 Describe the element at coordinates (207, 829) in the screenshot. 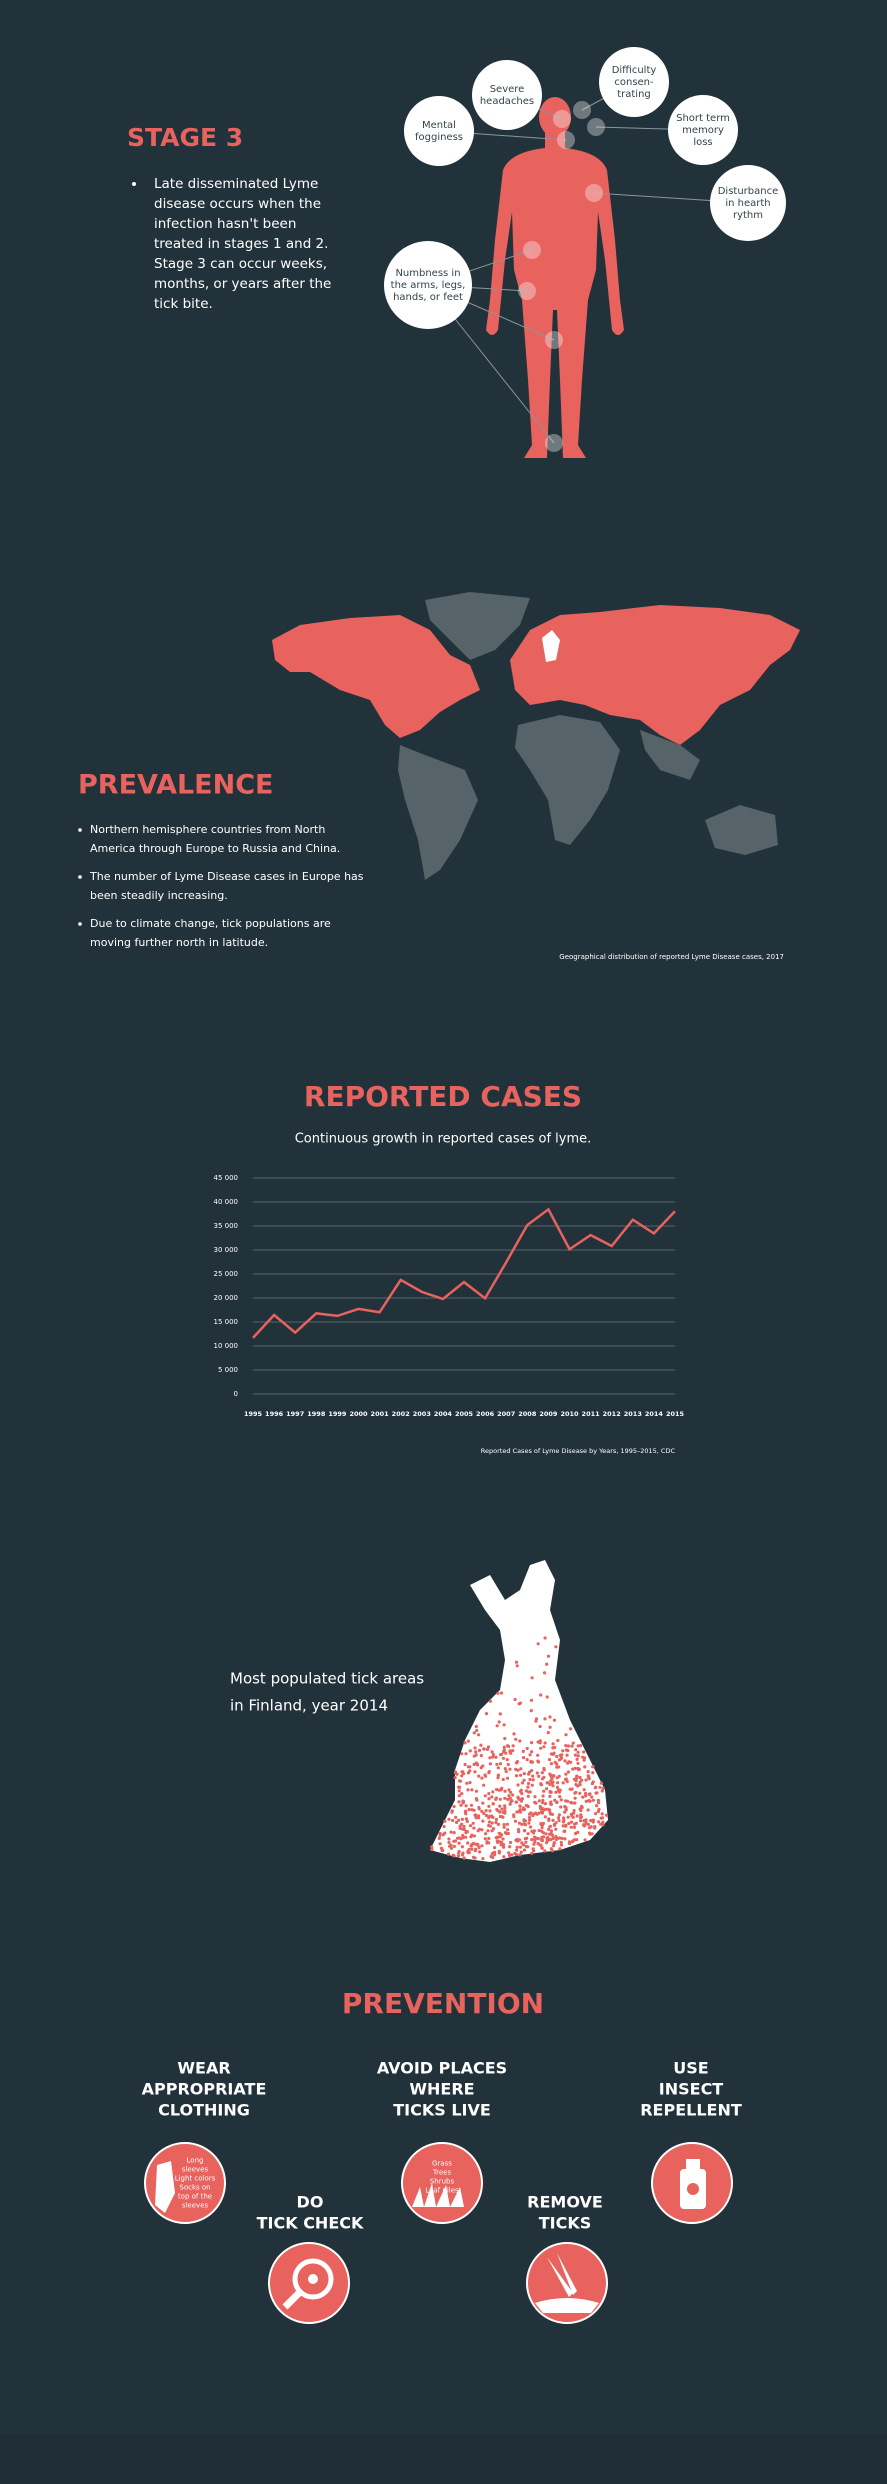

I see `prevalence-text: Northern hemisphere countries from North` at that location.